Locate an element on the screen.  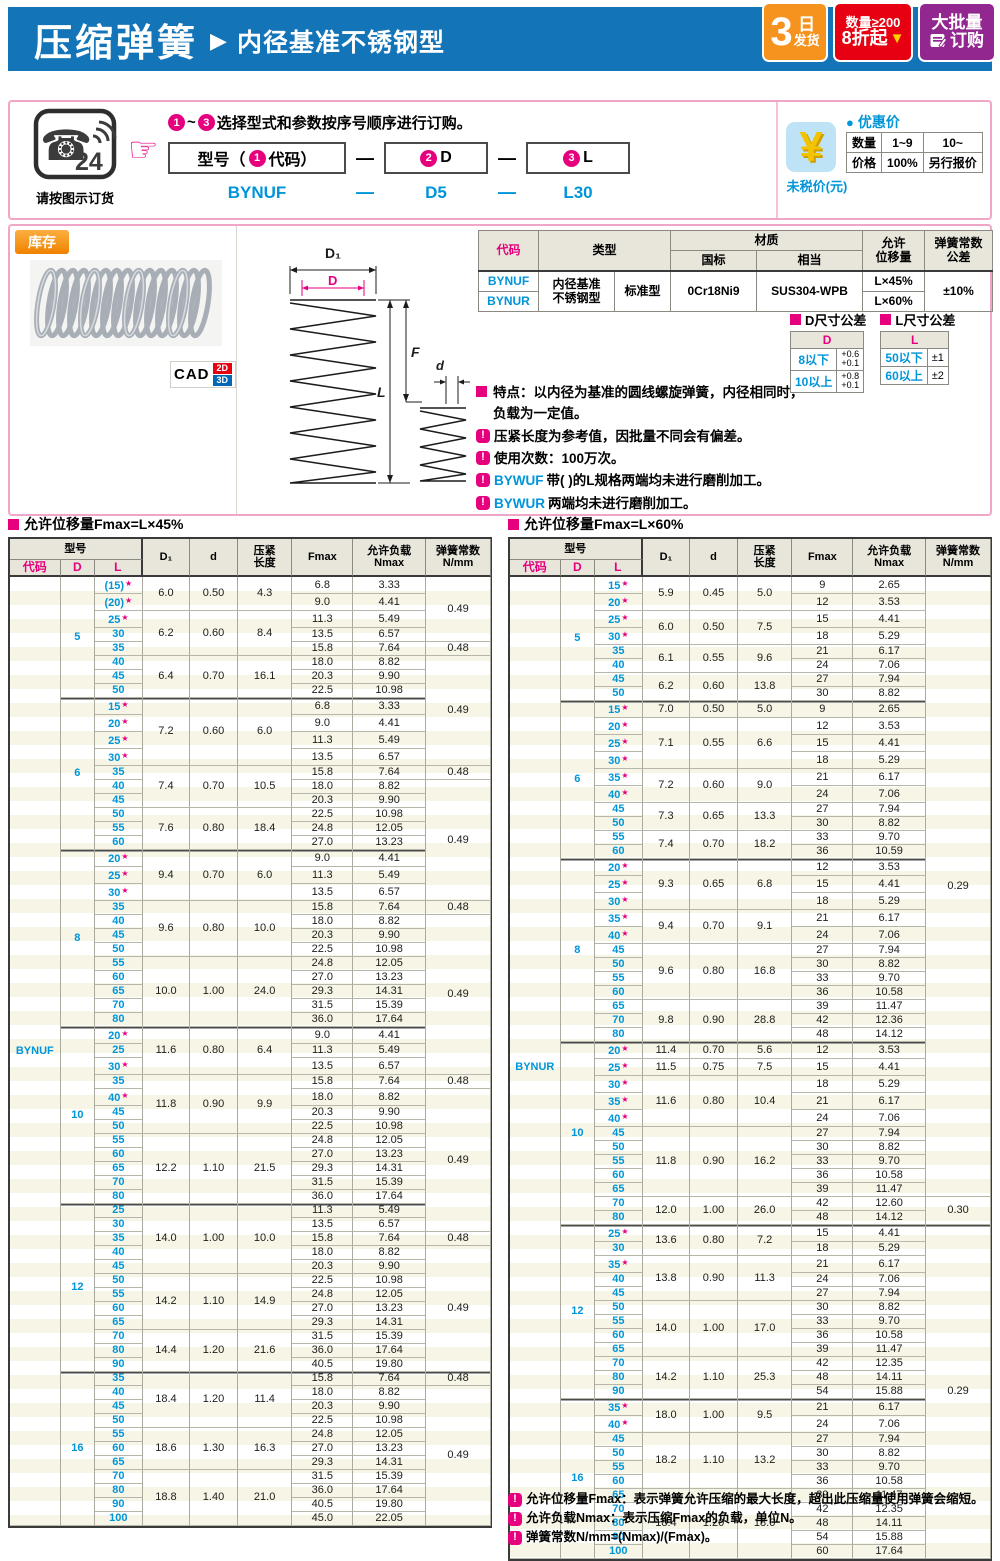
compressed-length-value: 9.6 is located at coordinates (765, 659).